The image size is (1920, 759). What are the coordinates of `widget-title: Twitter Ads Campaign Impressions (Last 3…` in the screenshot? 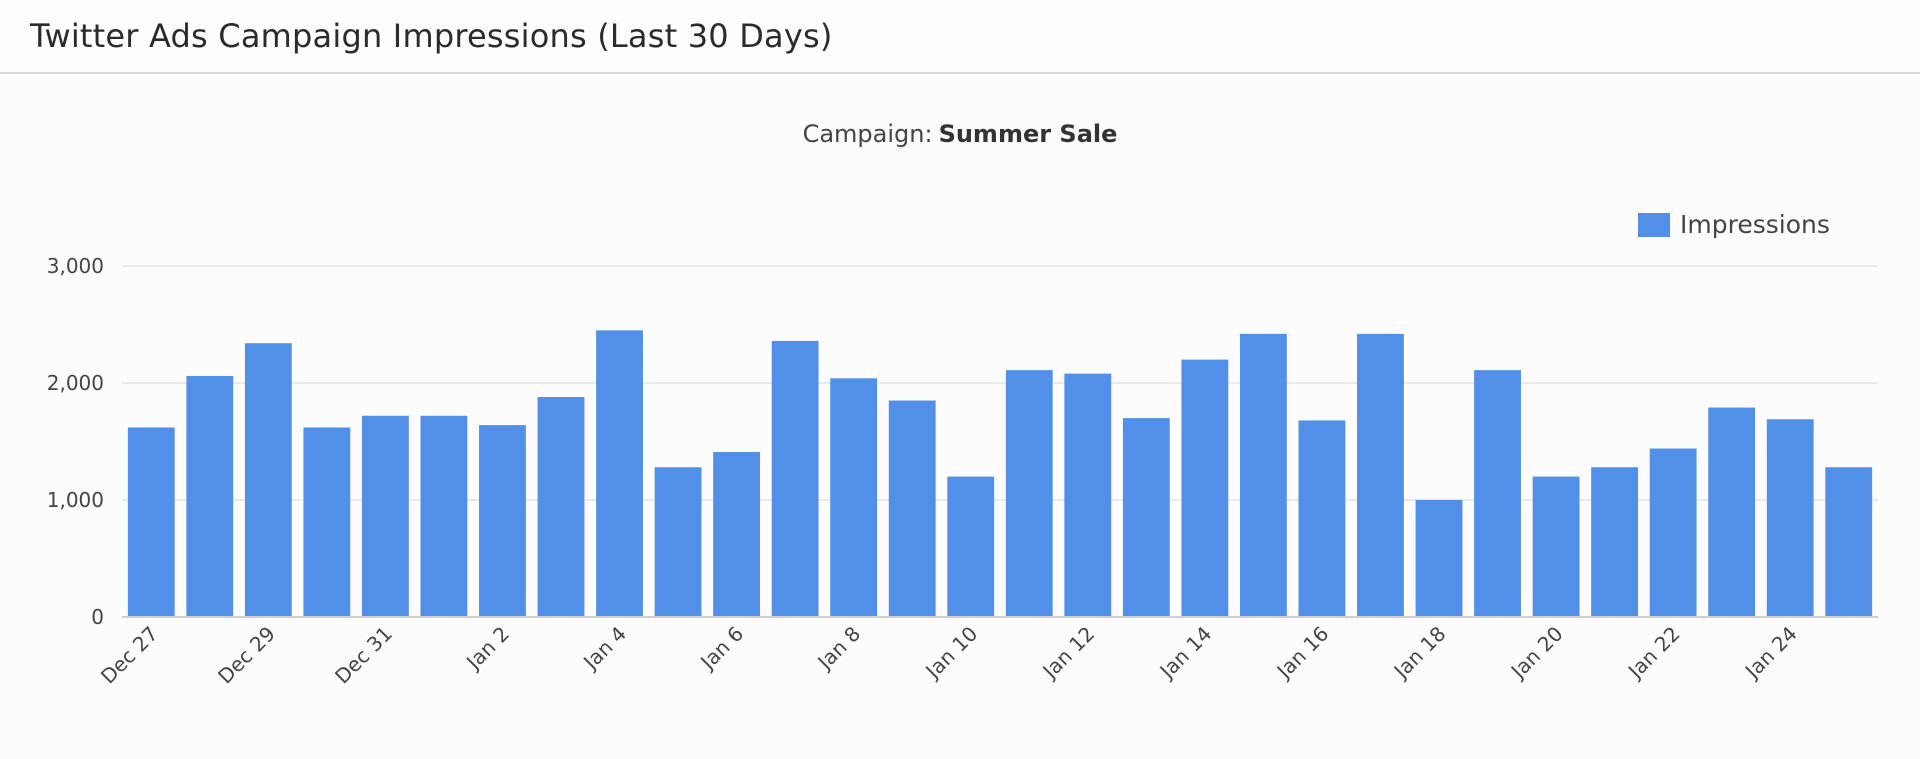 It's located at (431, 36).